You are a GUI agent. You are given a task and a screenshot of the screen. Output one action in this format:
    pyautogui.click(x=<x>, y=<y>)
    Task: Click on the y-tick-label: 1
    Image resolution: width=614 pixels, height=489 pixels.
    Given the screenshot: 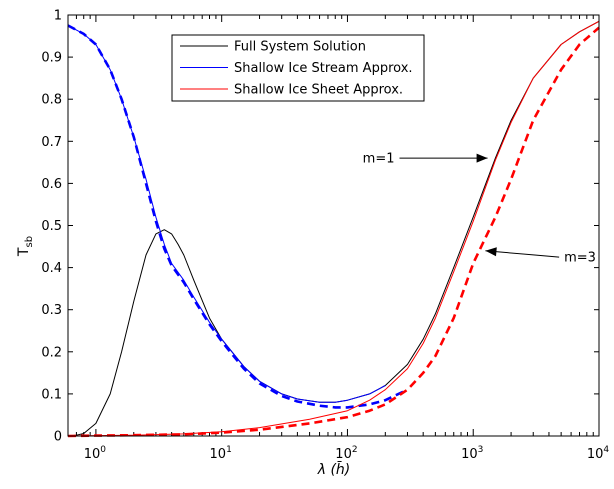 What is the action you would take?
    pyautogui.click(x=58, y=16)
    